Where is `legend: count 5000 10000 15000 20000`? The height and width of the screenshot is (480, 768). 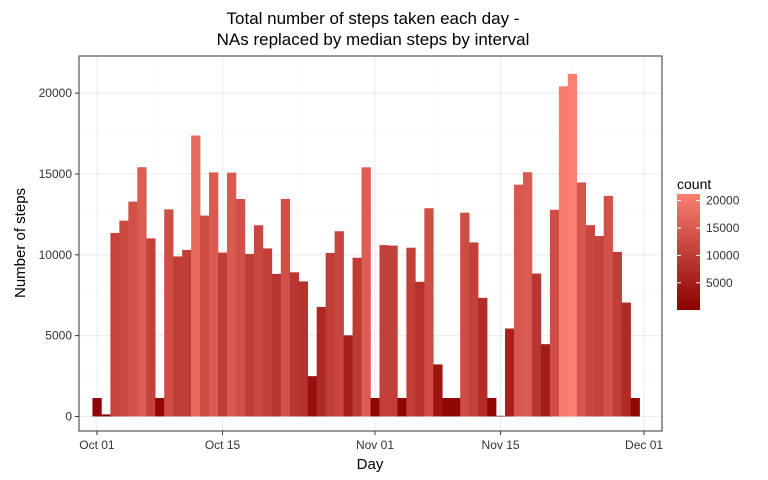
legend: count 5000 10000 15000 20000 is located at coordinates (708, 243).